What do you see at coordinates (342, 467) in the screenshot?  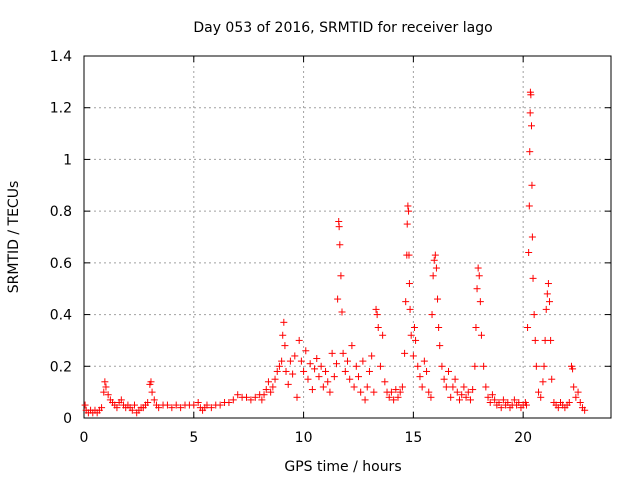 I see `x-axis-title: GPS time / hours` at bounding box center [342, 467].